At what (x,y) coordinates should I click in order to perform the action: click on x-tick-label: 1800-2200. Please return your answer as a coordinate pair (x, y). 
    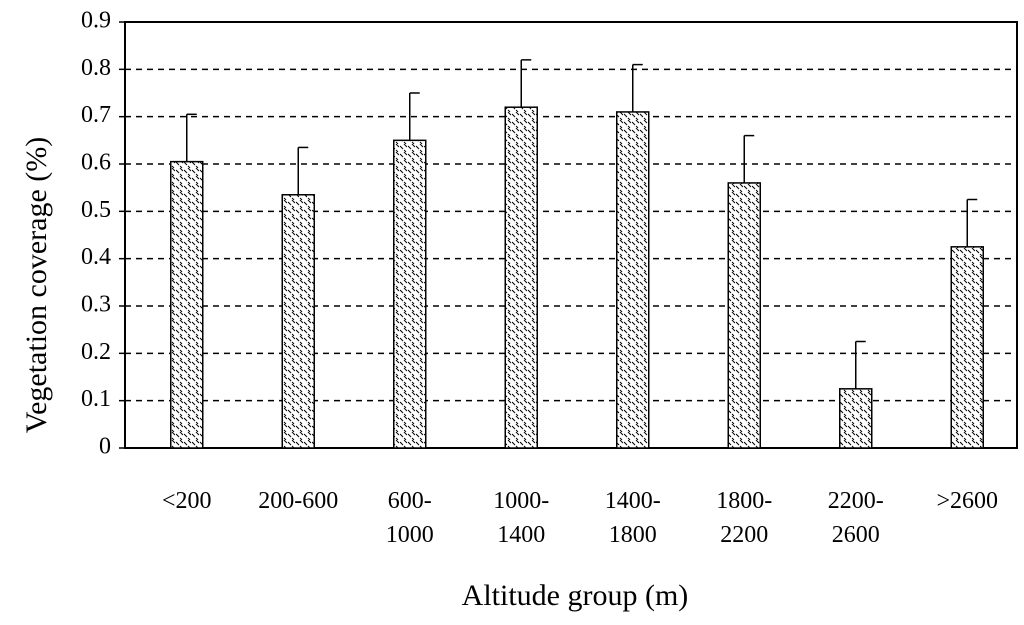
    Looking at the image, I should click on (744, 518).